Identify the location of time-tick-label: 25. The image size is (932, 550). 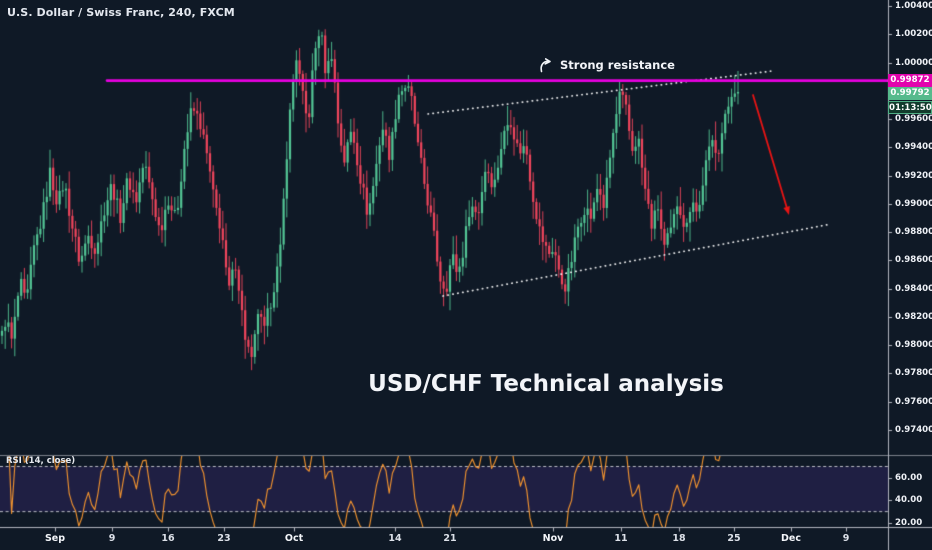
(734, 538).